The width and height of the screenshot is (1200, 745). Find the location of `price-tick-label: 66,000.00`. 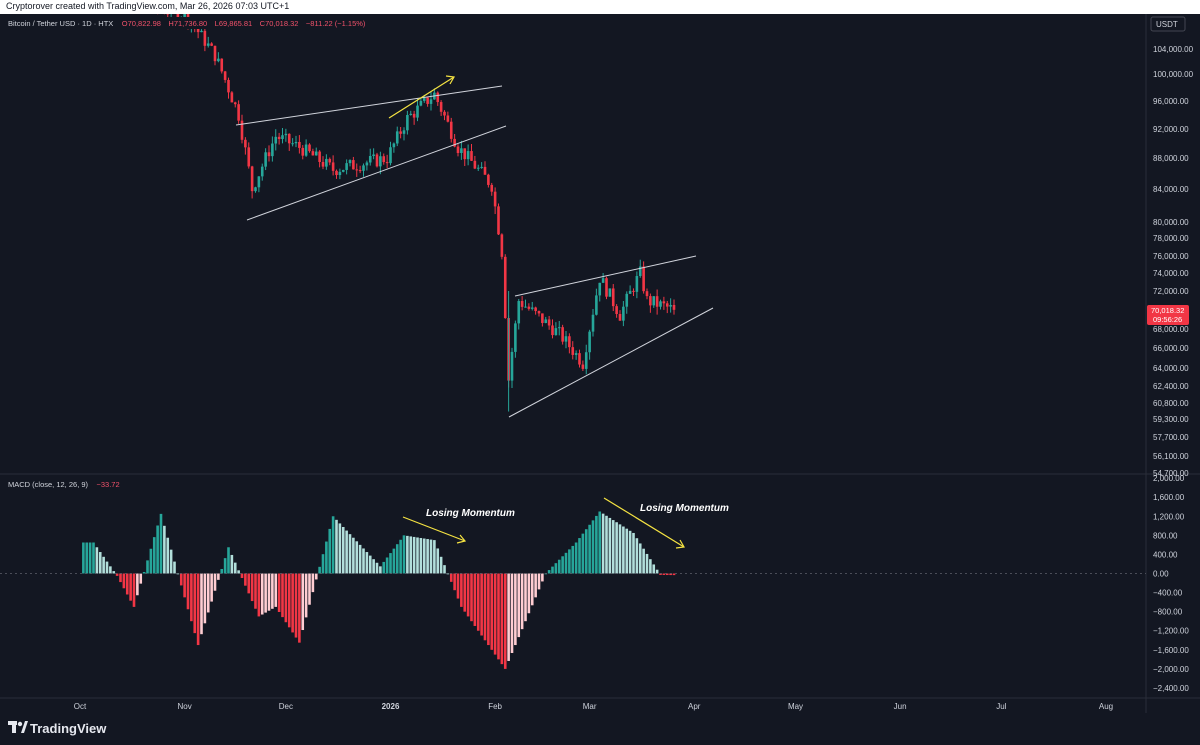

price-tick-label: 66,000.00 is located at coordinates (1171, 348).